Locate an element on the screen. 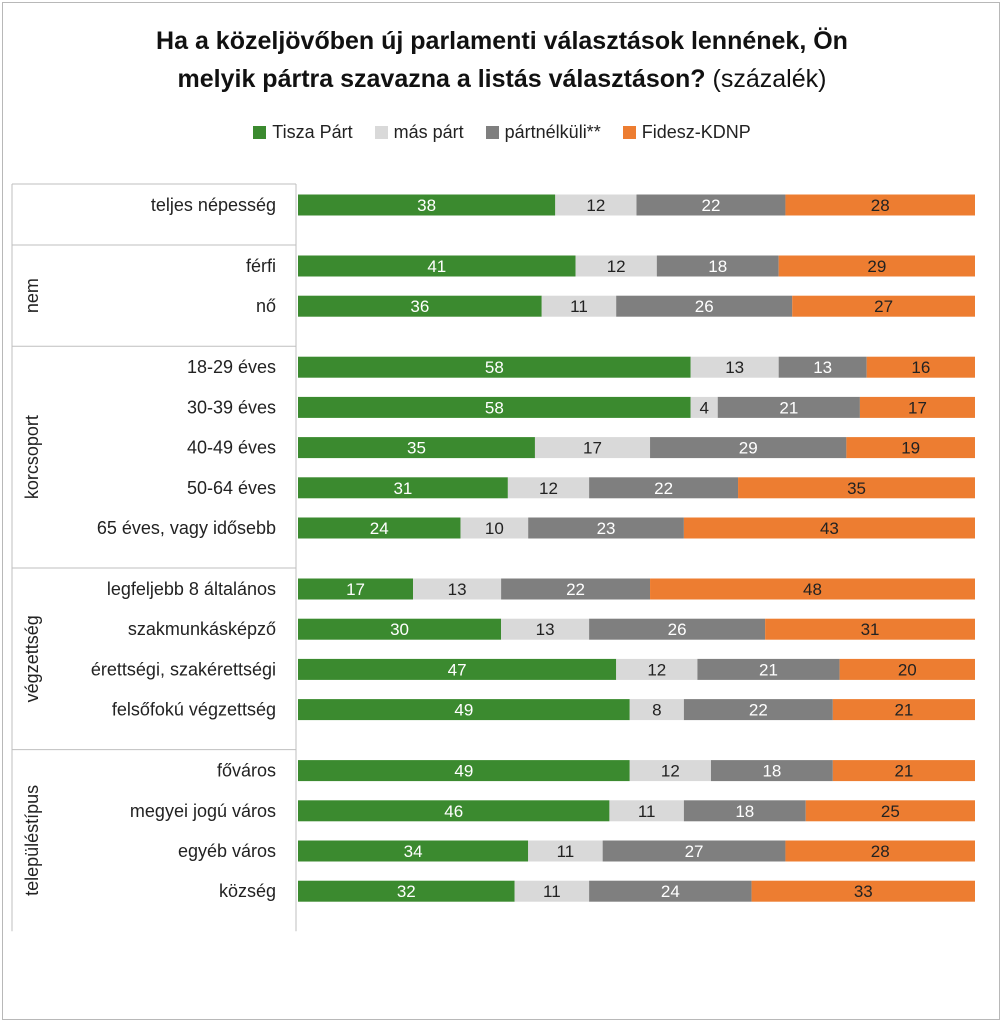  category-label: nő is located at coordinates (266, 306).